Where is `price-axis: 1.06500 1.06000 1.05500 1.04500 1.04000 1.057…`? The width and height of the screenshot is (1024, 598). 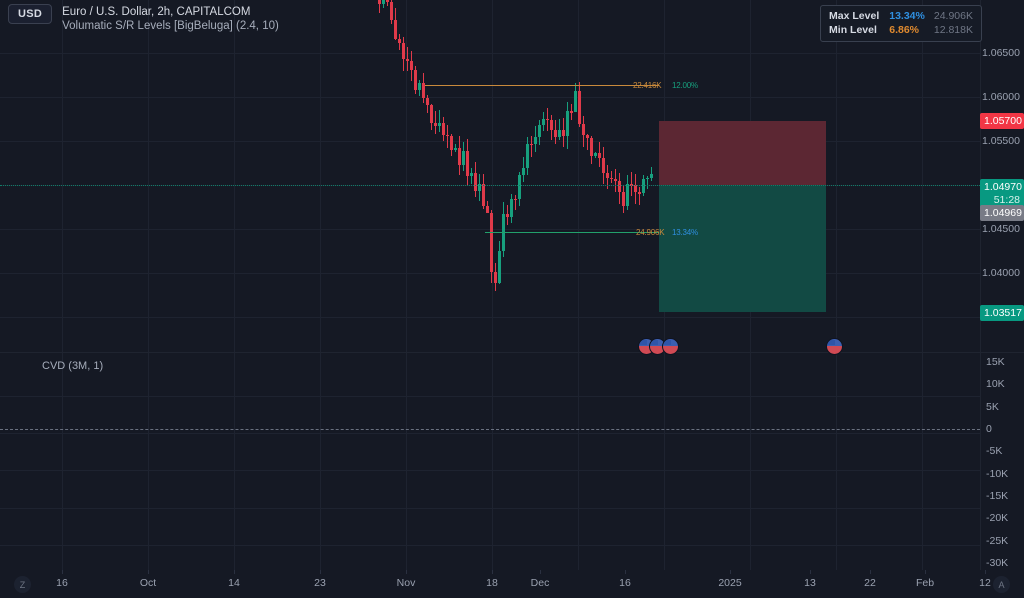
price-axis: 1.06500 1.06000 1.05500 1.04500 1.04000 1.057… is located at coordinates (1002, 285).